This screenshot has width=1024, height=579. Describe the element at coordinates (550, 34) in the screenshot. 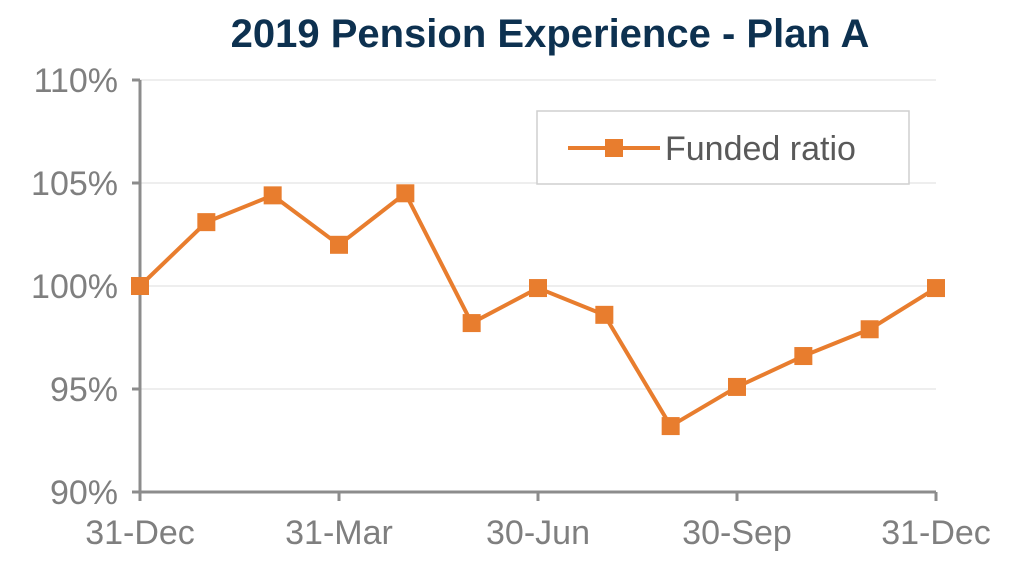

I see `chart-title: 2019 Pension Experience - Plan A` at that location.